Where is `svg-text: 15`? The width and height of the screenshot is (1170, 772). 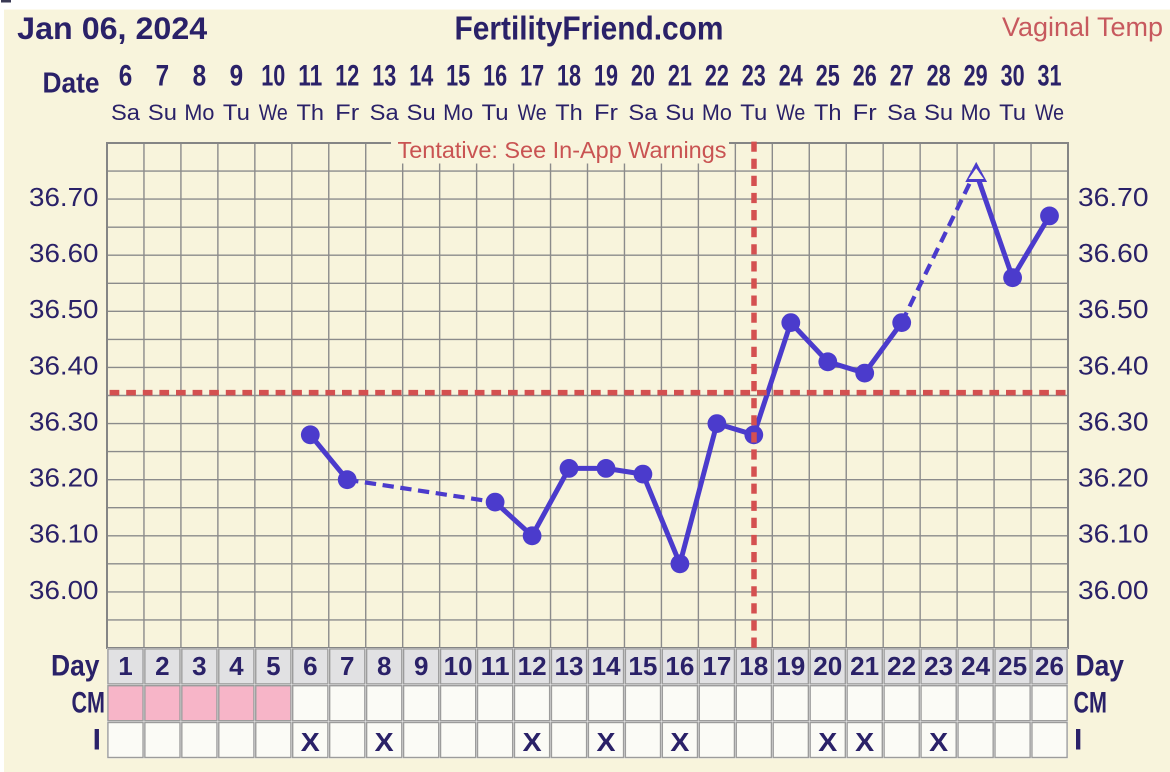 svg-text: 15 is located at coordinates (642, 666).